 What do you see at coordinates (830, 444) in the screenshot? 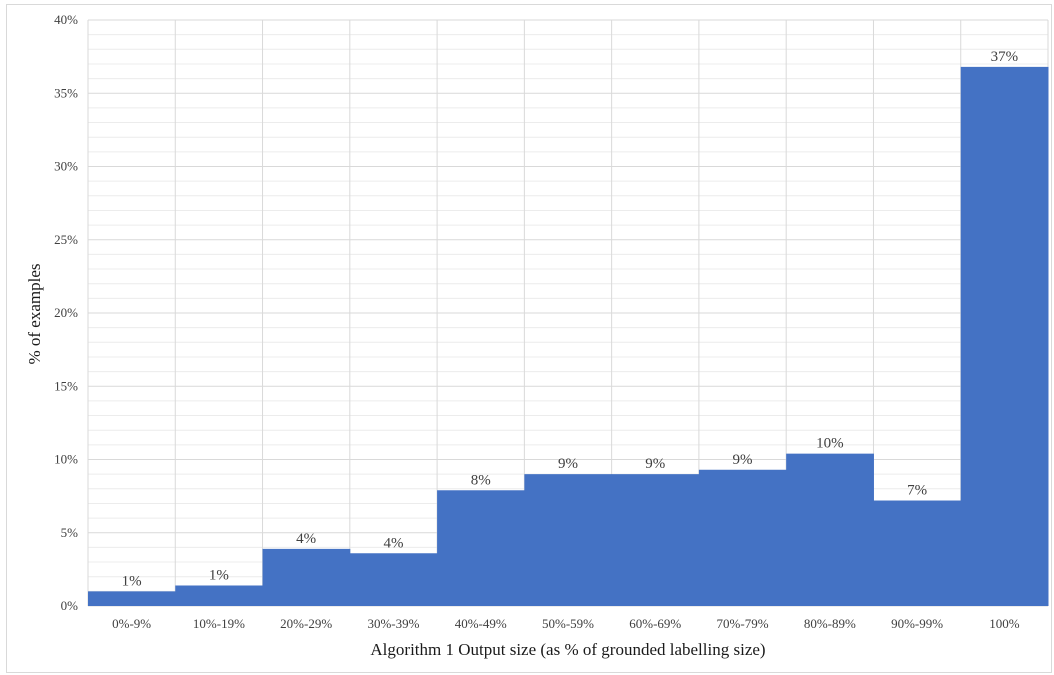
I see `data-label-80%-89%: 10%` at bounding box center [830, 444].